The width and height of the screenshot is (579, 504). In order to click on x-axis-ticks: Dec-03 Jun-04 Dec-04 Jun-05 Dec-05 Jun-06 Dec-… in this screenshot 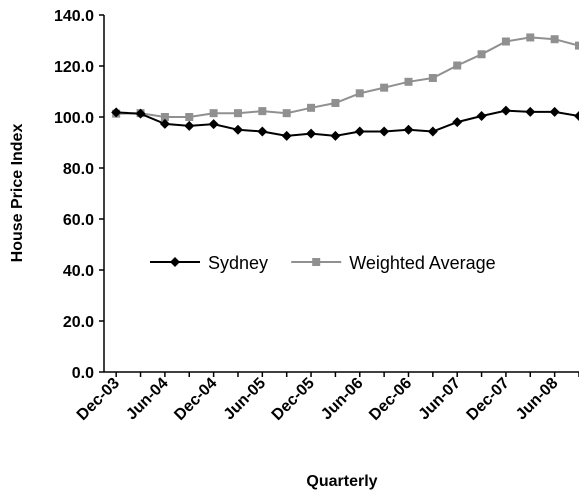, I will do `click(326, 398)`.